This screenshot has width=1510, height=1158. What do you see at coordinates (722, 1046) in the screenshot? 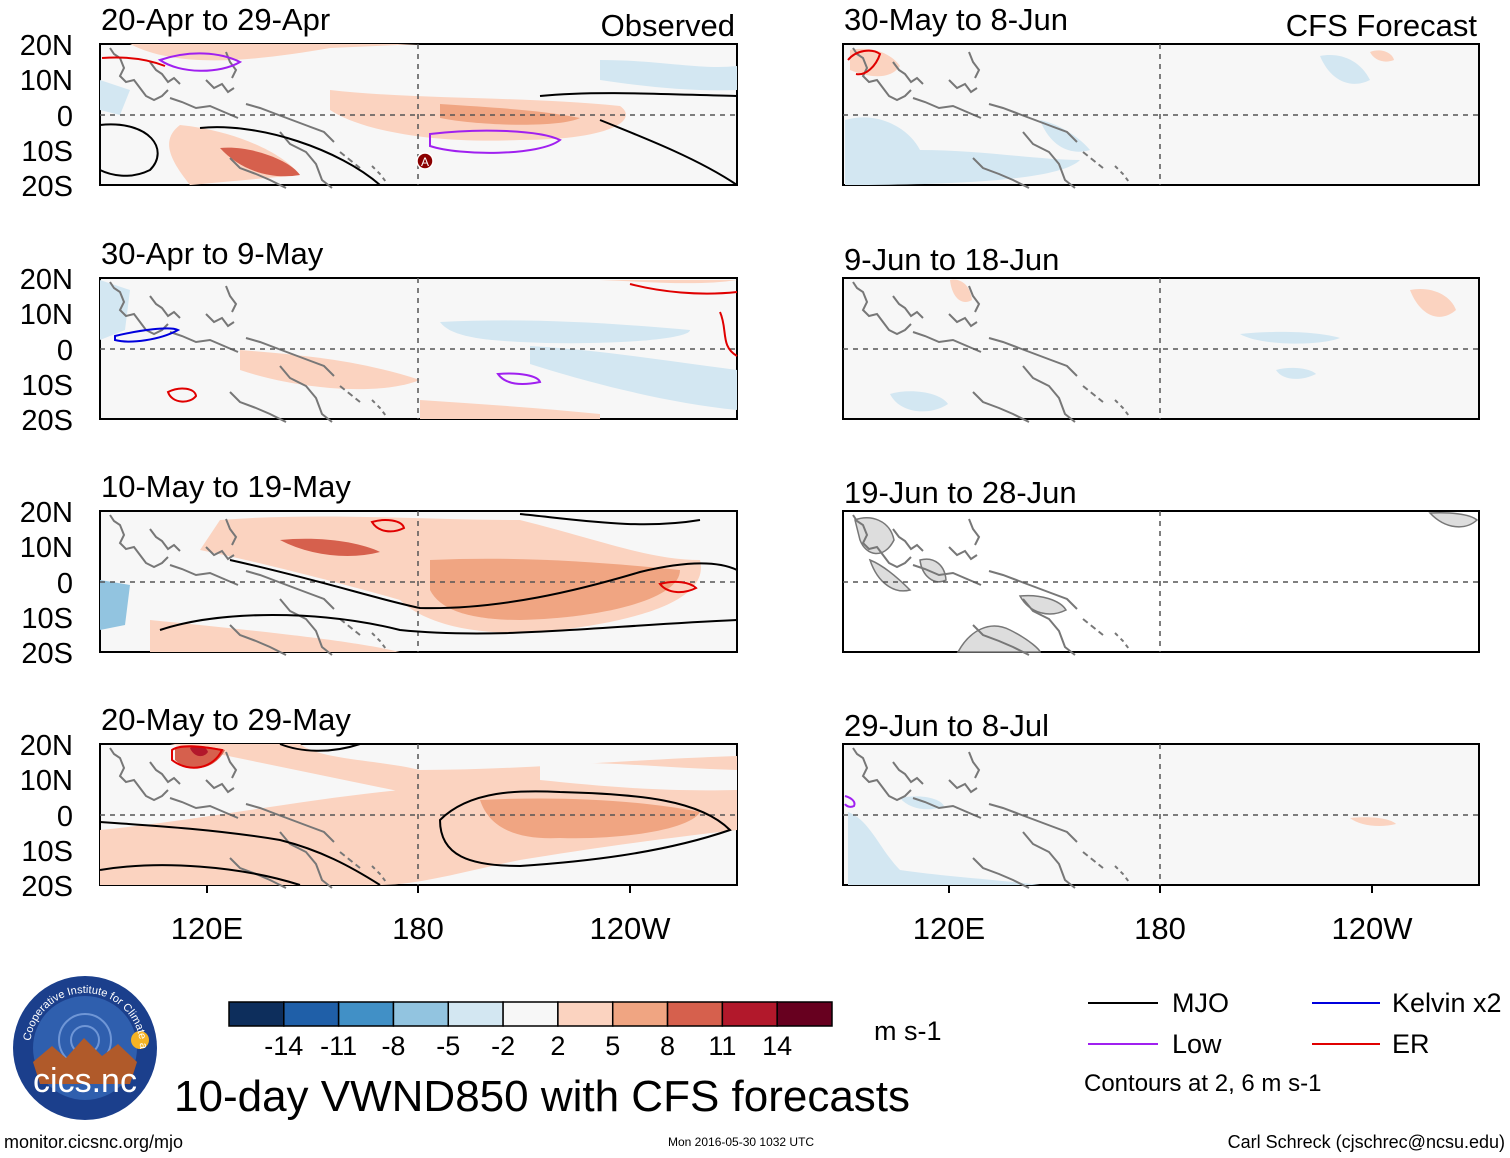
I see `colorbar-tick-label: 11` at bounding box center [722, 1046].